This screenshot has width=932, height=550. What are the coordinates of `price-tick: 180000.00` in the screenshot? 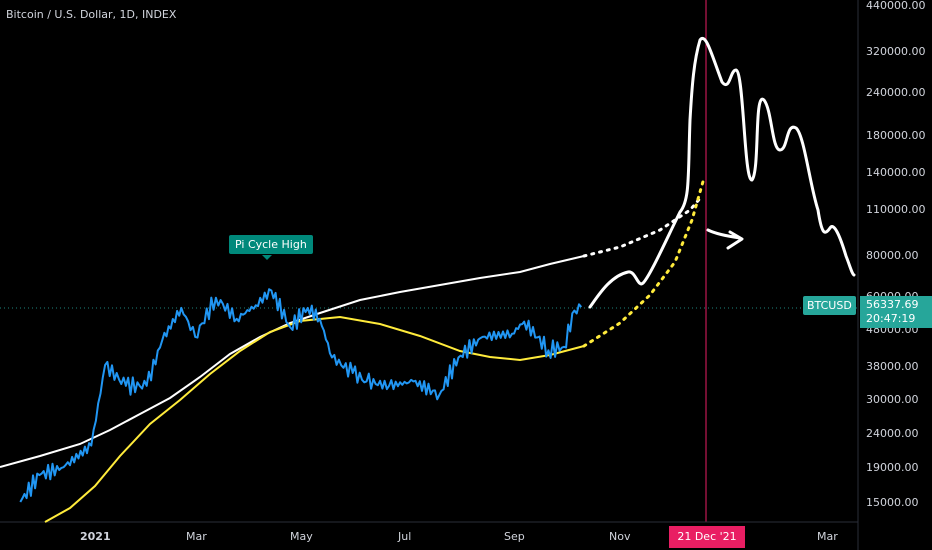 It's located at (896, 135).